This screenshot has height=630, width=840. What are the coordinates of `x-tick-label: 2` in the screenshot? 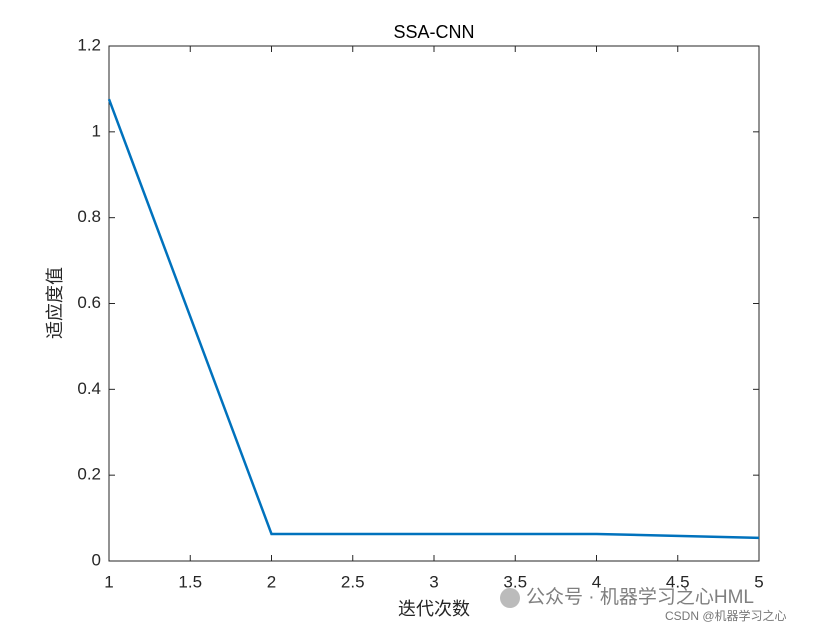 It's located at (271, 581).